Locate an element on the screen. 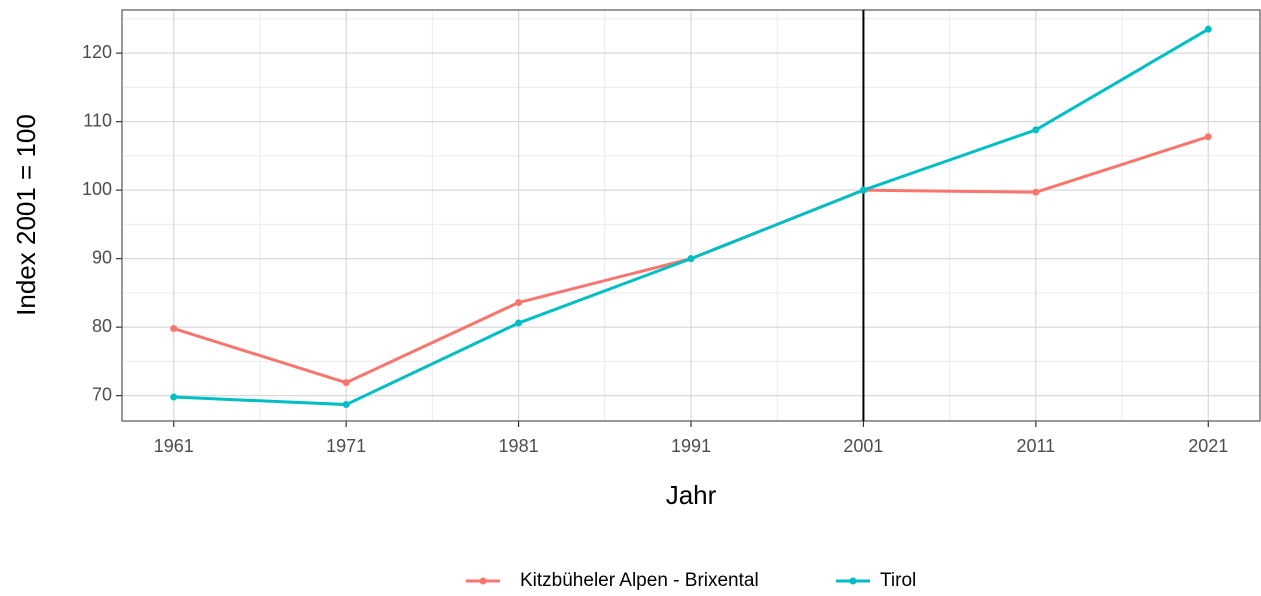 This screenshot has width=1261, height=596. x-tick-label: 2021 is located at coordinates (1208, 446).